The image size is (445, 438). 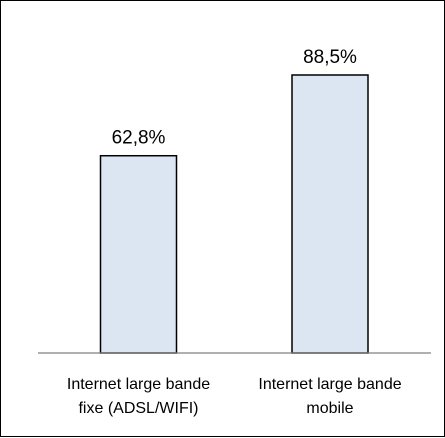 What do you see at coordinates (138, 384) in the screenshot?
I see `category-label-1-line-1: Internet large bande` at bounding box center [138, 384].